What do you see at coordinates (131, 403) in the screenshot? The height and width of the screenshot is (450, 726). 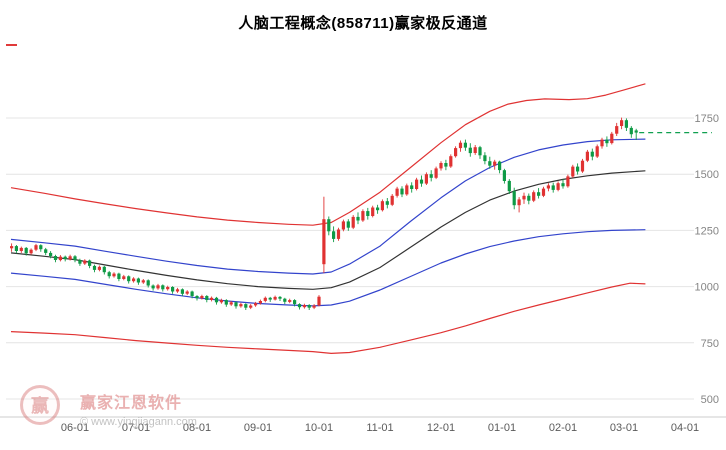 I see `brand-name: 赢家江恩软件` at bounding box center [131, 403].